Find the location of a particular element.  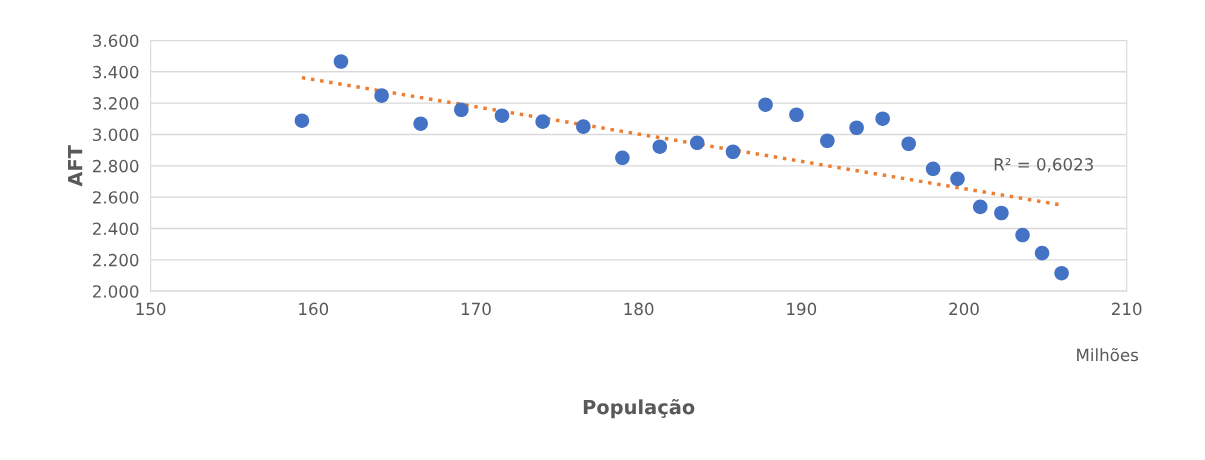

annotation: R² = 0,6023 is located at coordinates (1043, 165).